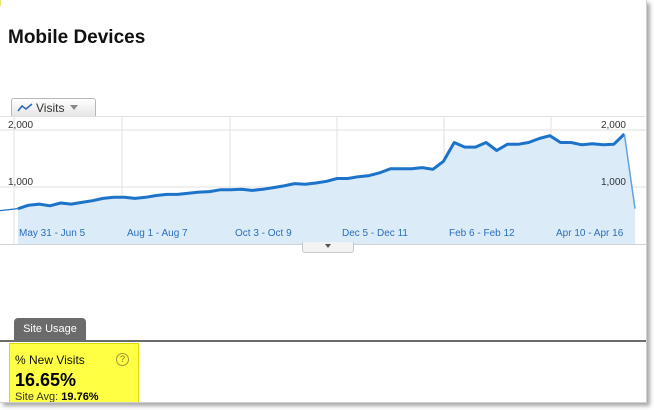 The width and height of the screenshot is (654, 410). What do you see at coordinates (25, 106) in the screenshot?
I see `line-chart-icon` at bounding box center [25, 106].